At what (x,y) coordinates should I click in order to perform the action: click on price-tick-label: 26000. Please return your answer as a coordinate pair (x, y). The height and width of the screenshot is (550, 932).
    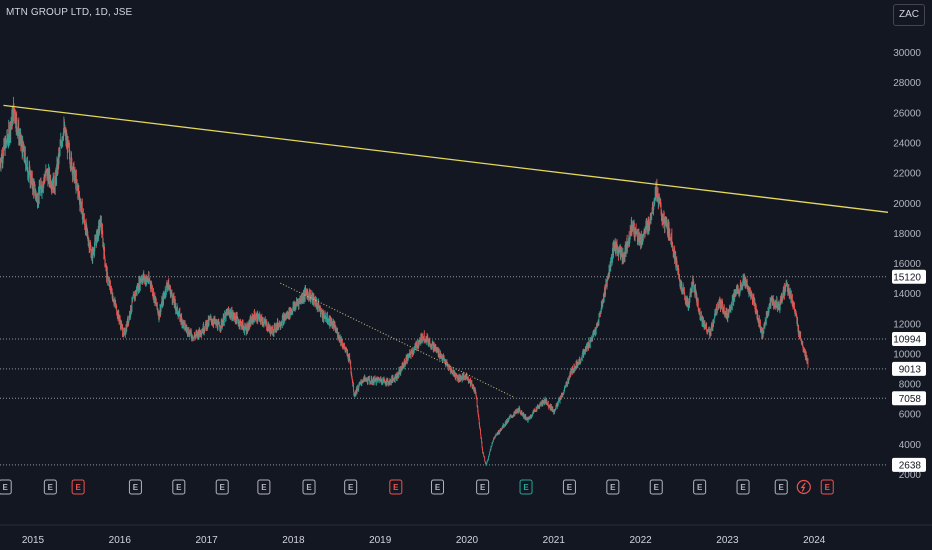
    Looking at the image, I should click on (907, 113).